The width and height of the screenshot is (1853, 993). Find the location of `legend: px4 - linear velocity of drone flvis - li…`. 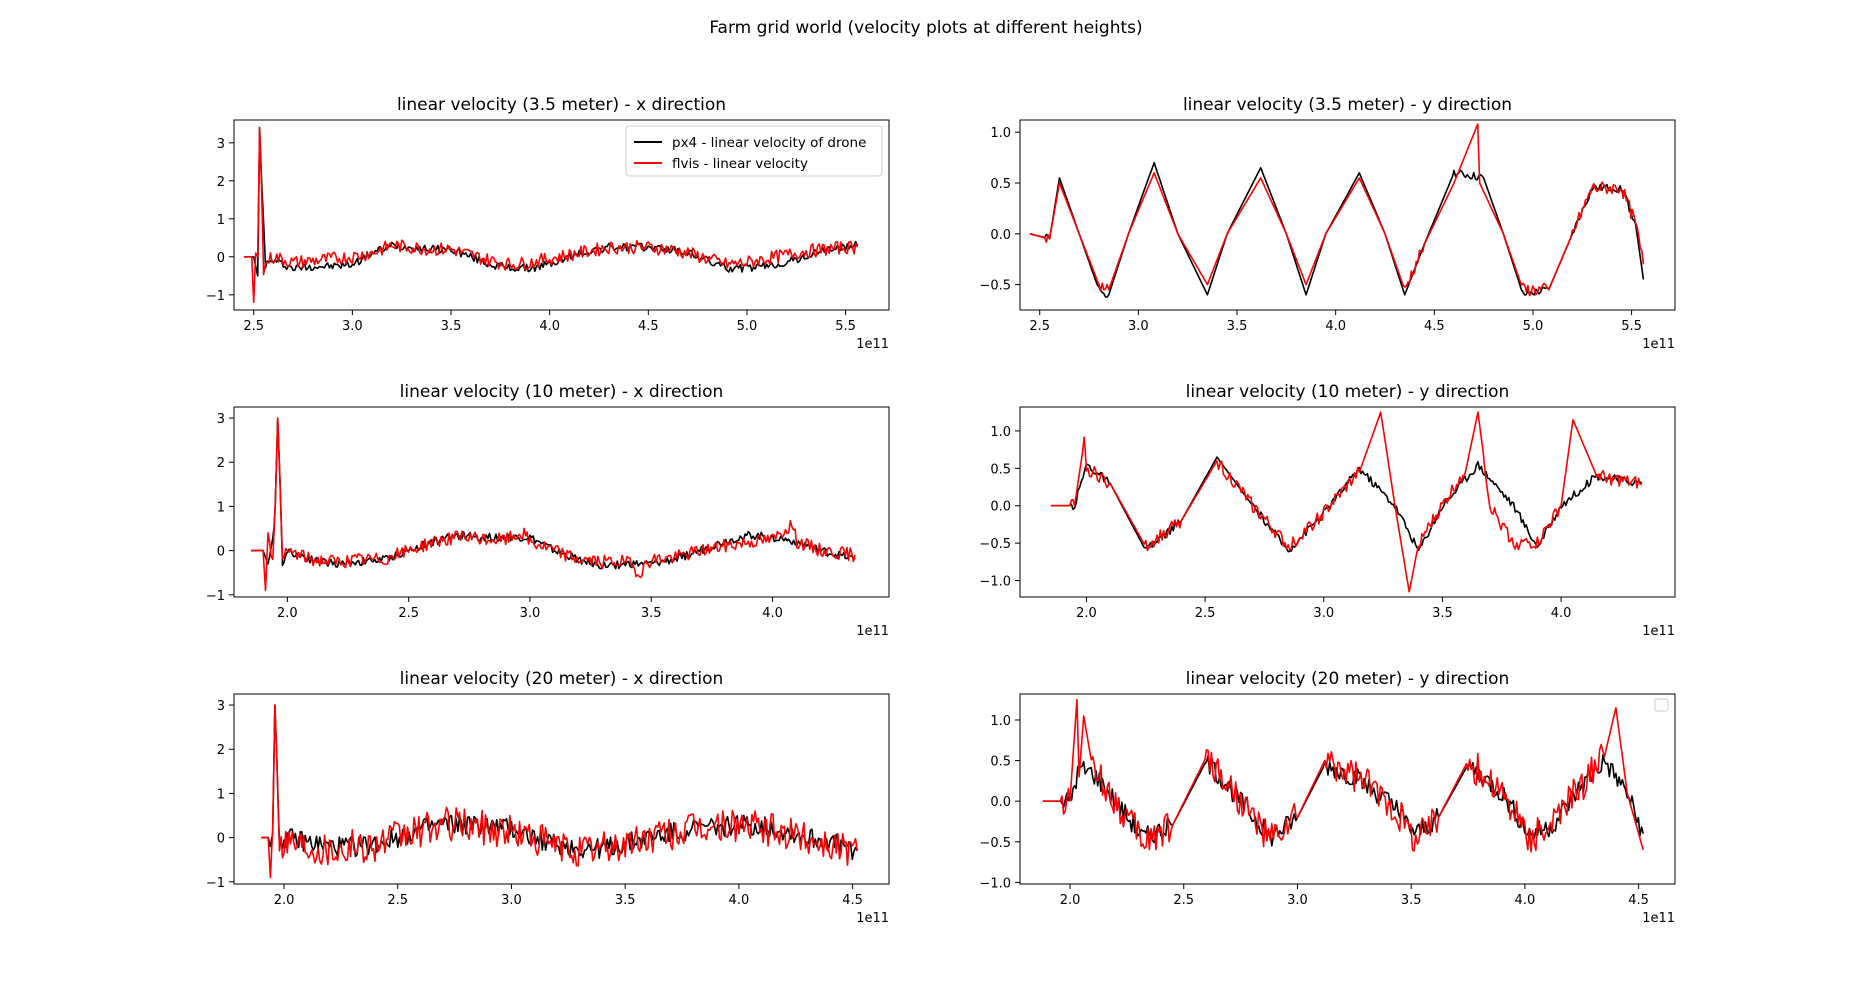

legend: px4 - linear velocity of drone flvis - li… is located at coordinates (754, 151).